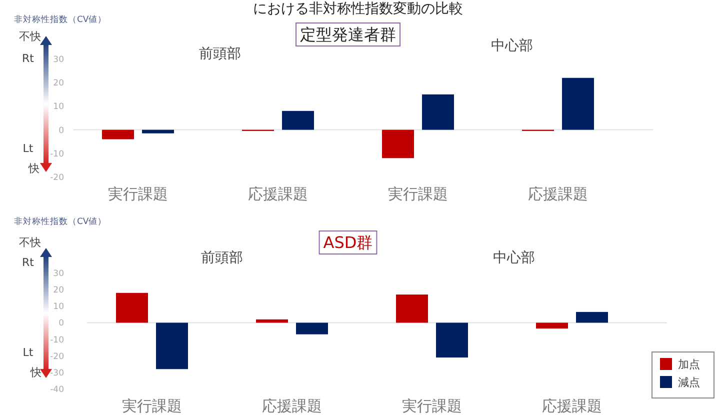  I want to click on y-tick-label: -40, so click(57, 390).